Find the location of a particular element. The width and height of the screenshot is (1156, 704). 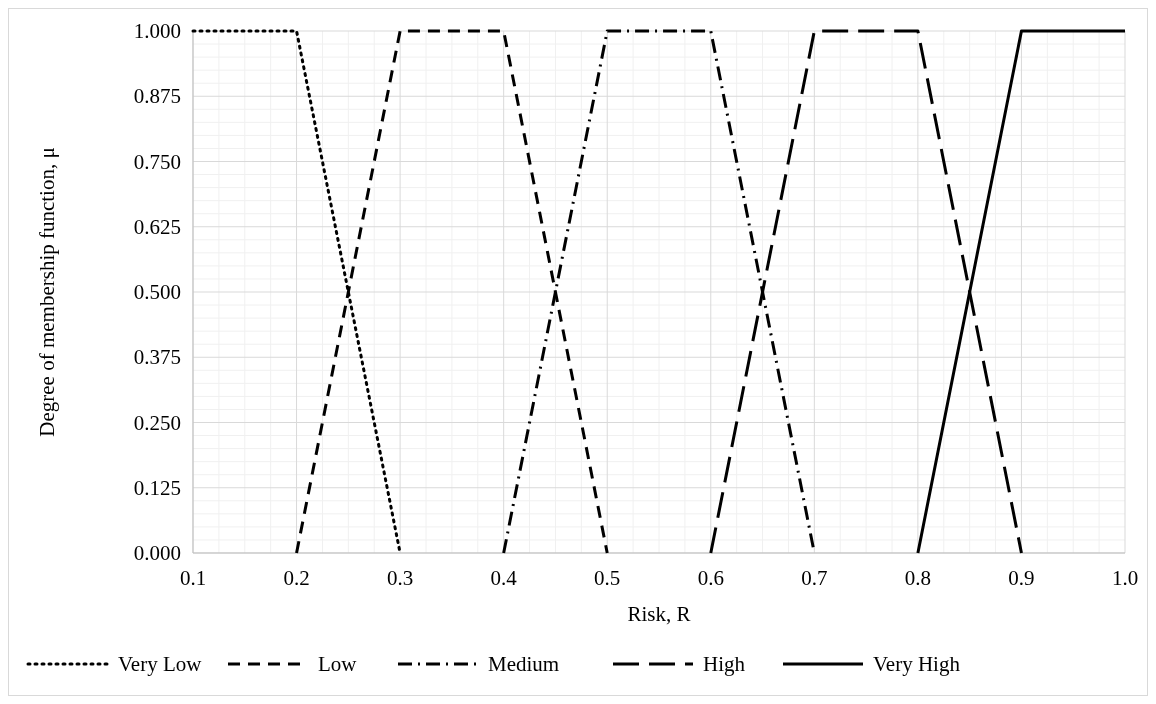

x-tick-label: 0.3 is located at coordinates (400, 578).